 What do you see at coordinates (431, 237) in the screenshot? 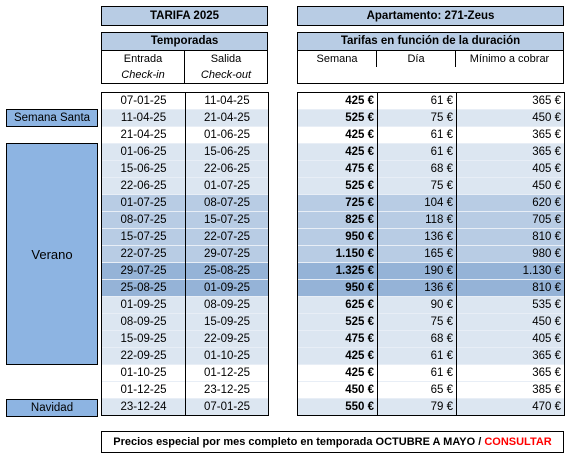
I see `price-row: 950 €136 €810 €` at bounding box center [431, 237].